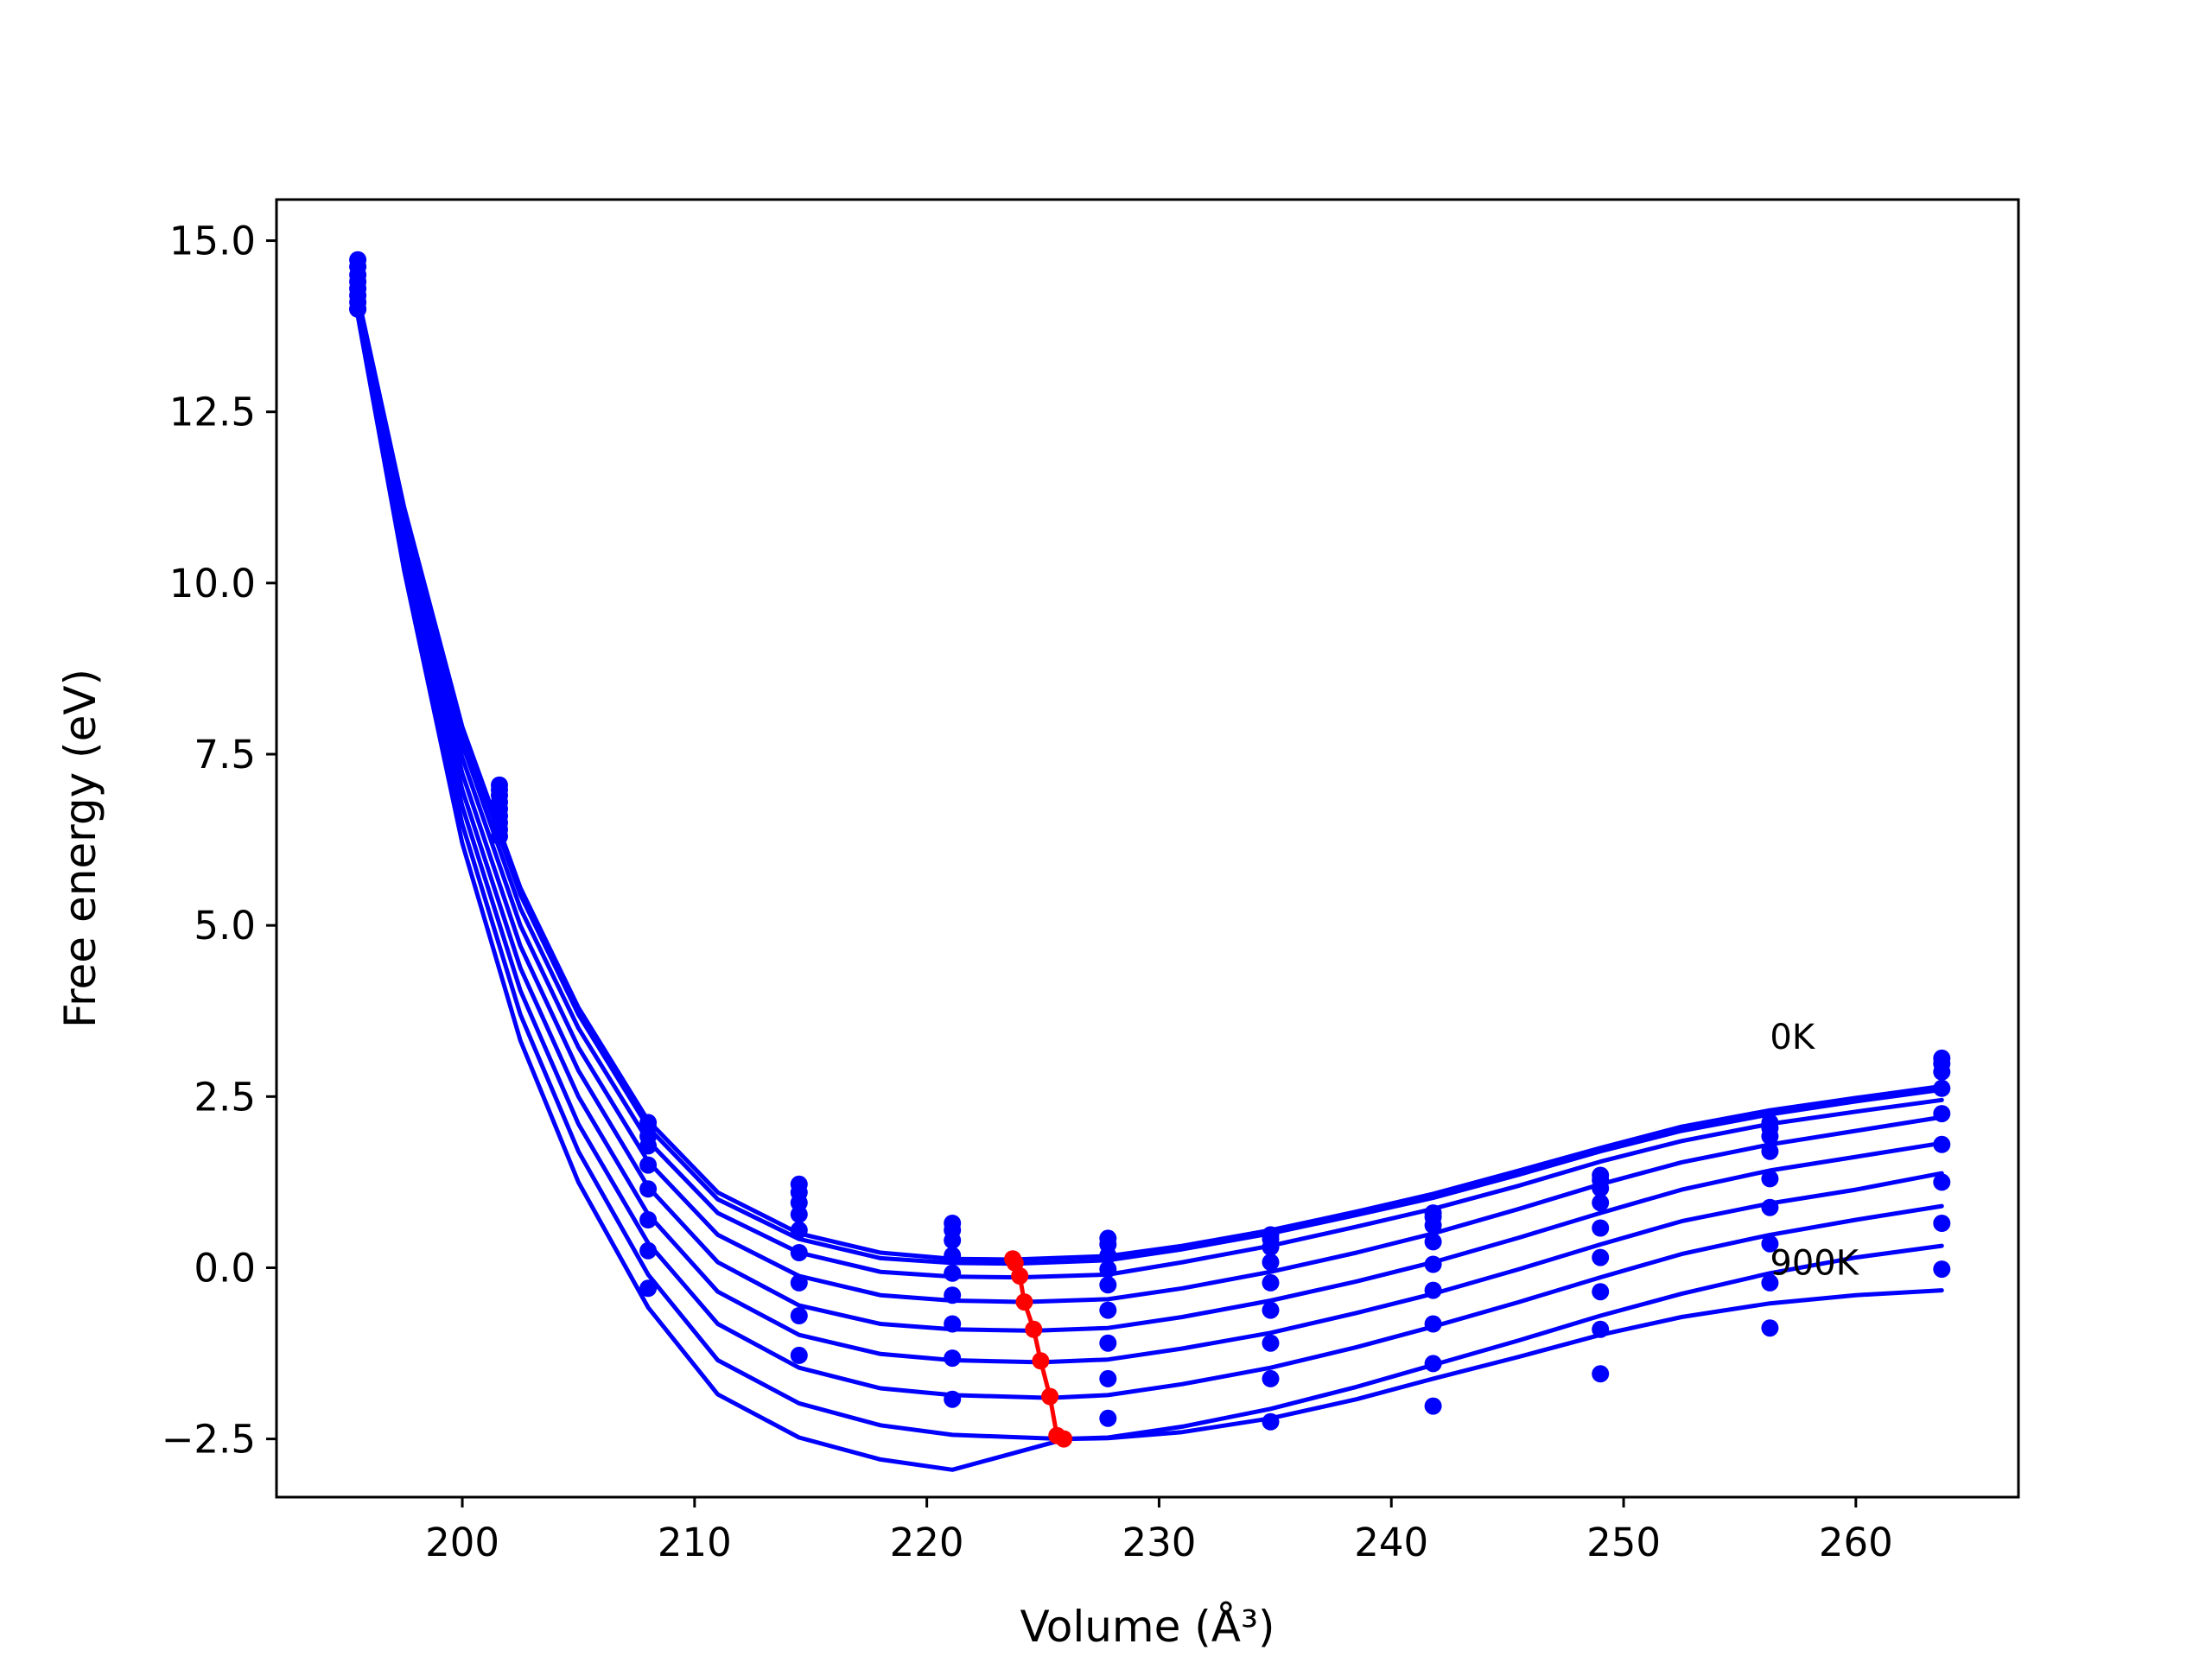  I want to click on x-tick-label-2: 220, so click(927, 1543).